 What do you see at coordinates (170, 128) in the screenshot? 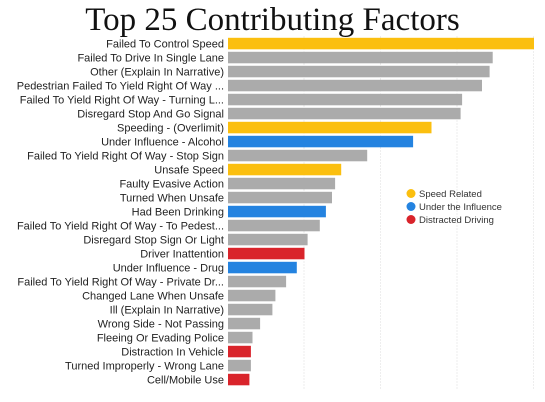
I see `category-label: Speeding - (Overlimit)` at bounding box center [170, 128].